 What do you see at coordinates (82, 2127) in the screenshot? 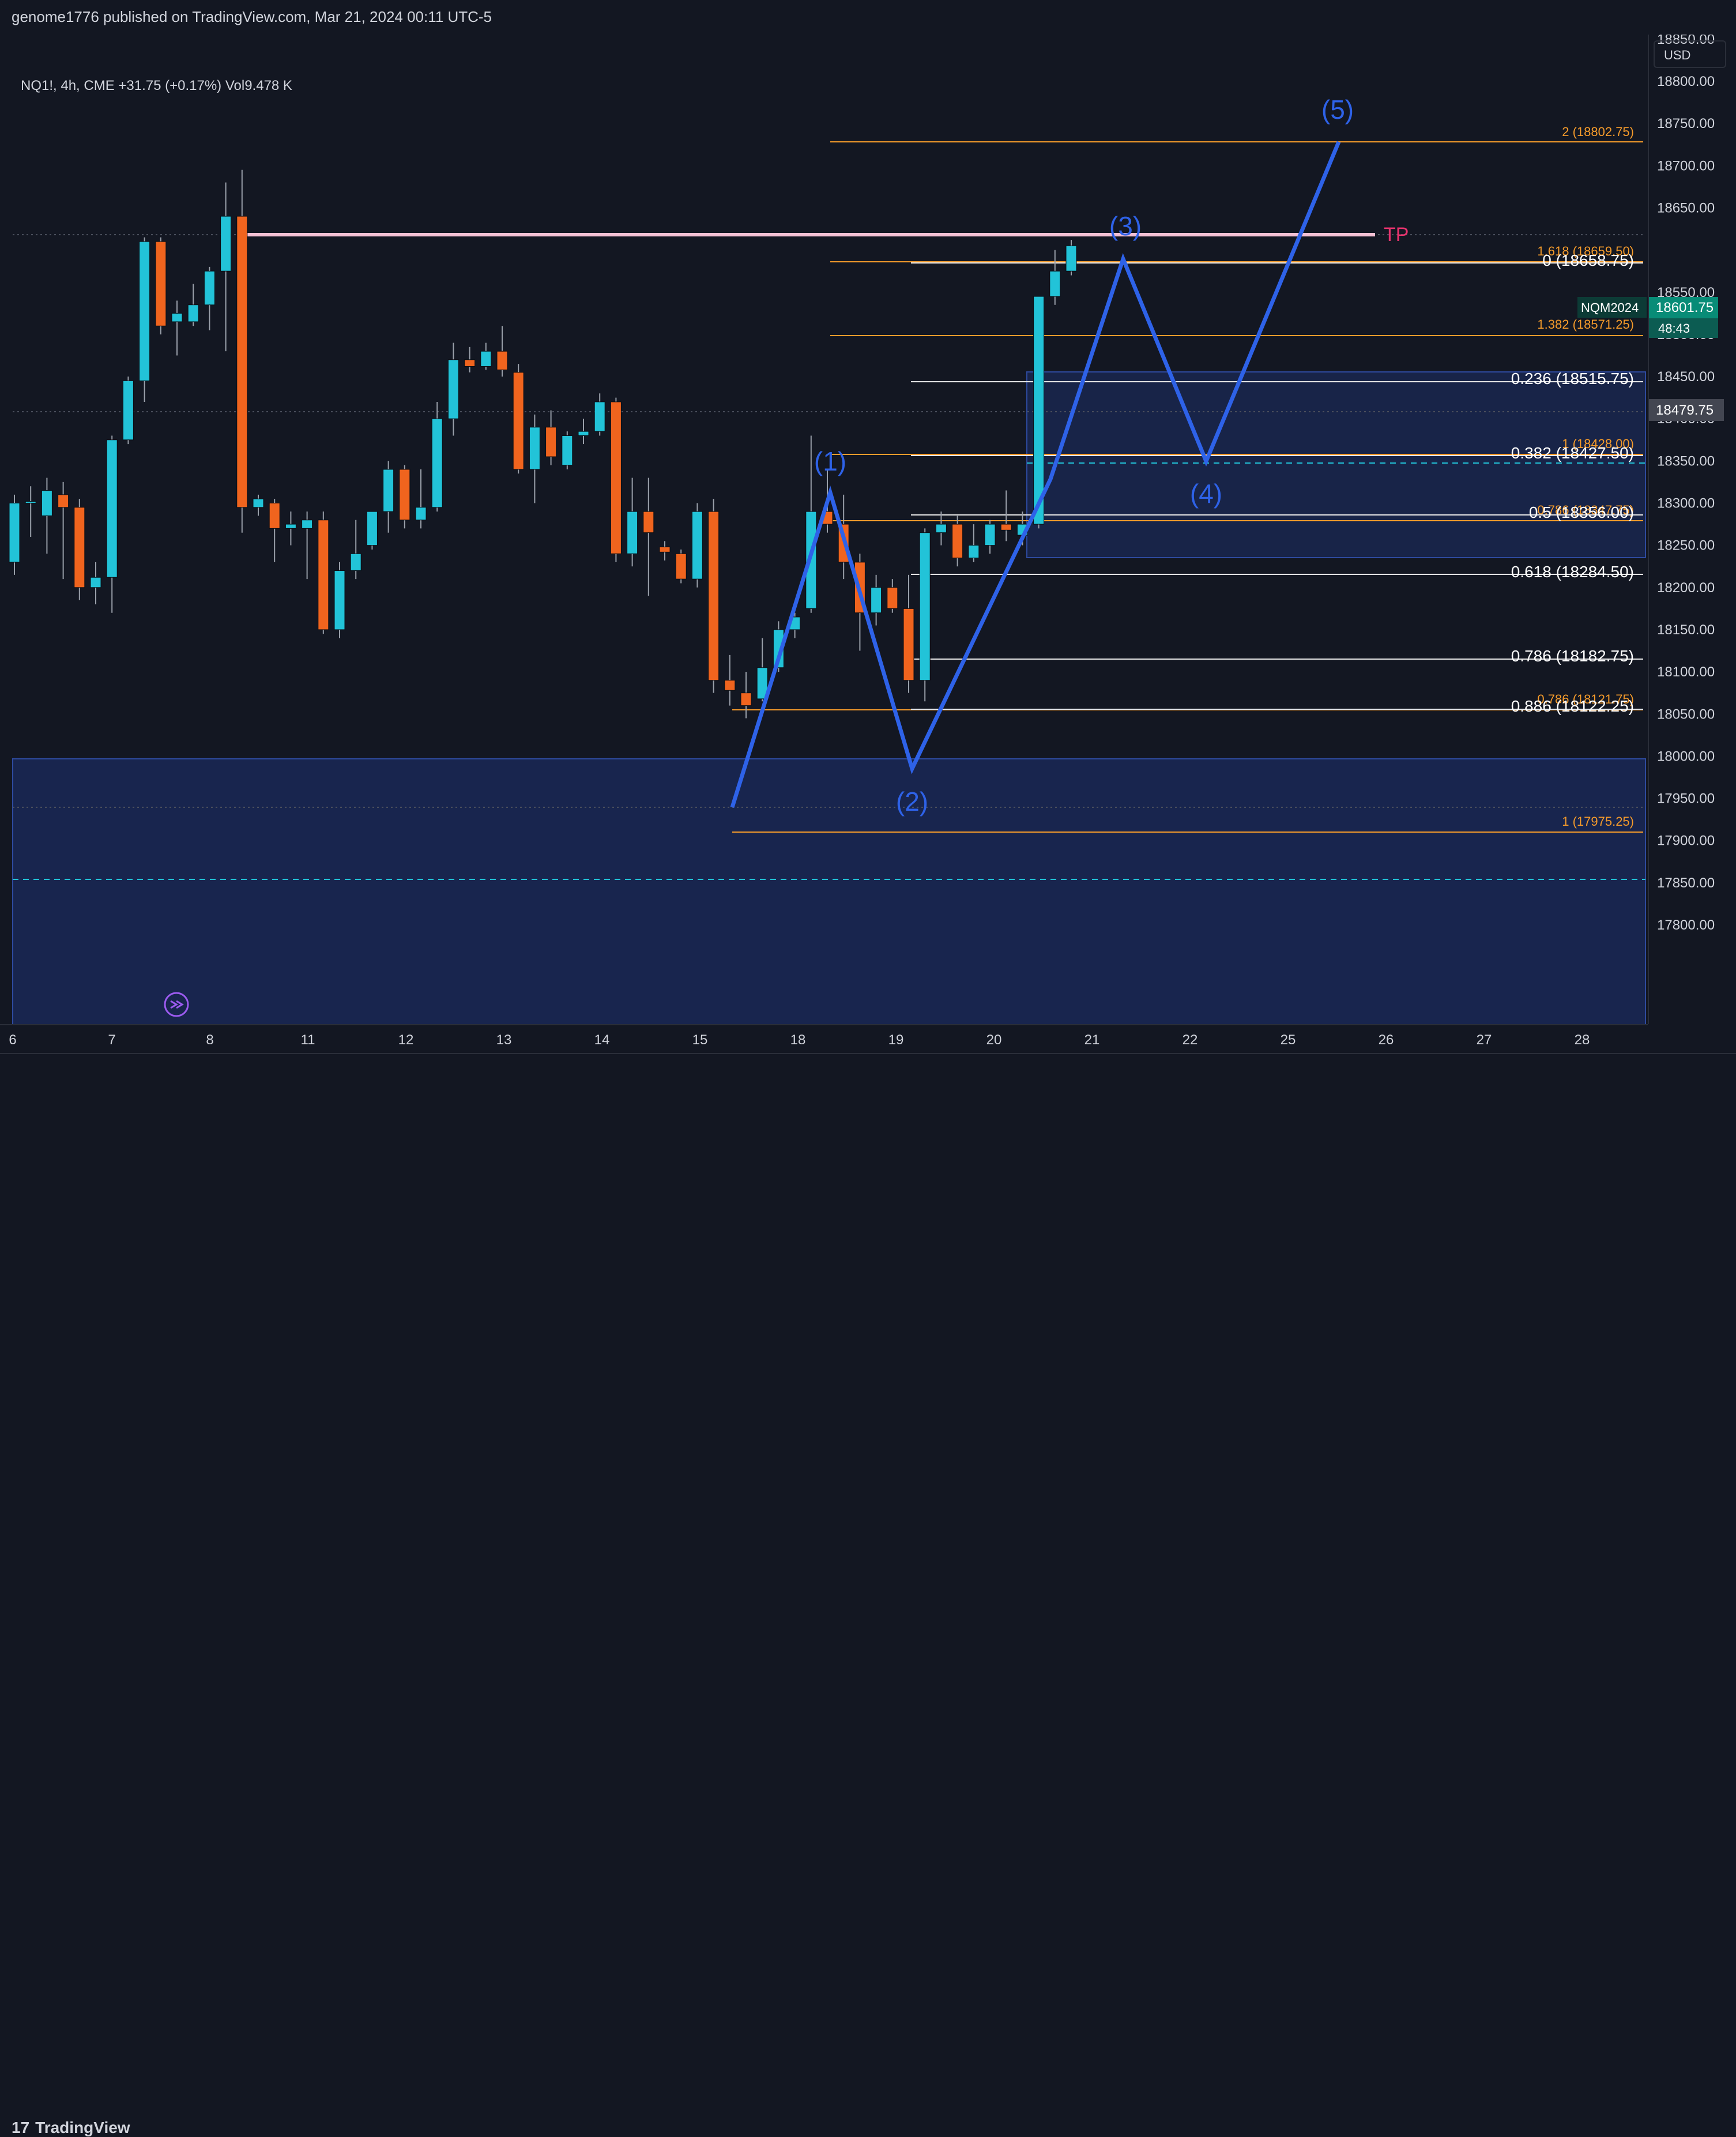
I see `brand-name: TradingView` at bounding box center [82, 2127].